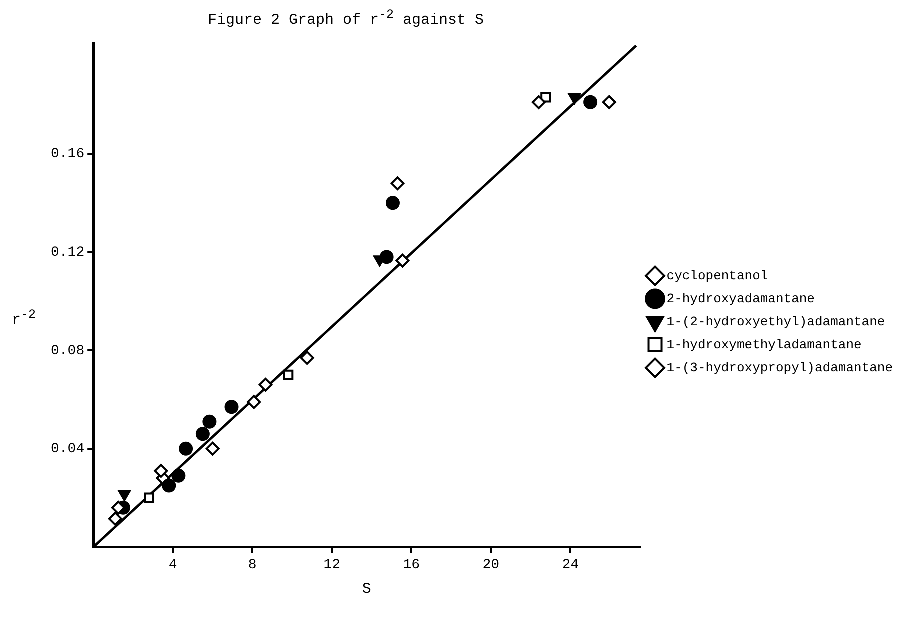  Describe the element at coordinates (67, 154) in the screenshot. I see `y-tick-label: 0.16` at that location.